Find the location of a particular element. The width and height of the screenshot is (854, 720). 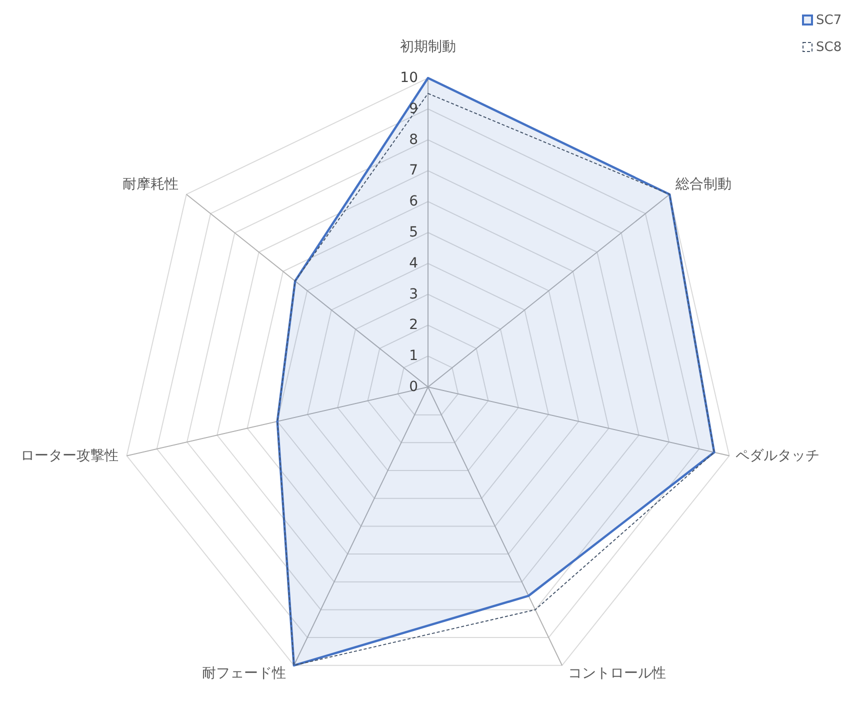

y-tick-label: 6 is located at coordinates (413, 202).